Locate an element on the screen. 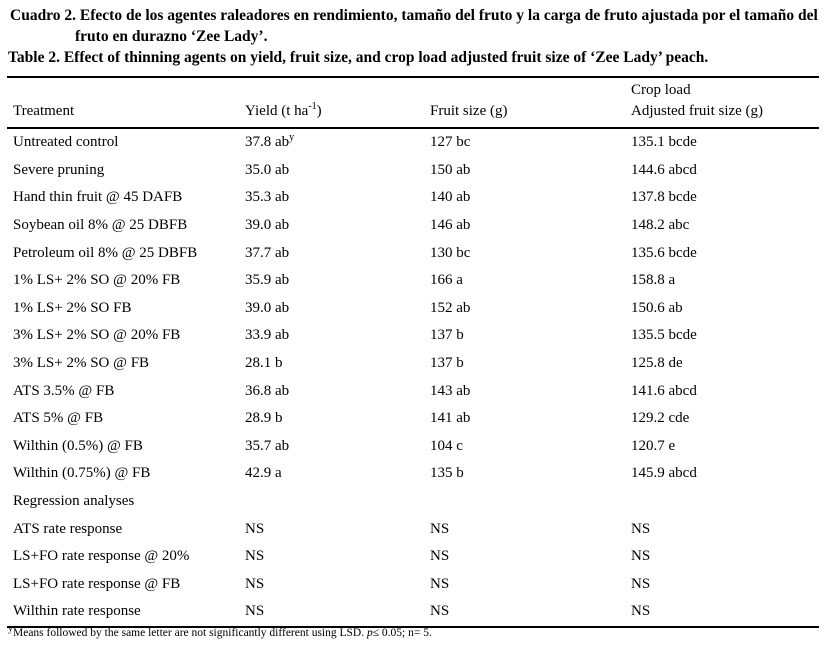 The height and width of the screenshot is (648, 826). yield-cell: 37.8 aby is located at coordinates (337, 142).